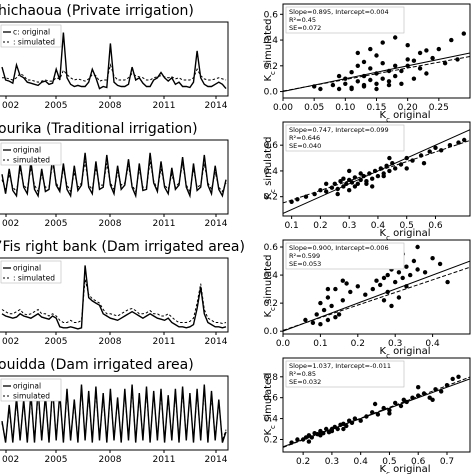 The width and height of the screenshot is (474, 474). What do you see at coordinates (339, 248) in the screenshot?
I see `stats-line-3-0: Slope=0.900, Intercept=0.006` at bounding box center [339, 248].